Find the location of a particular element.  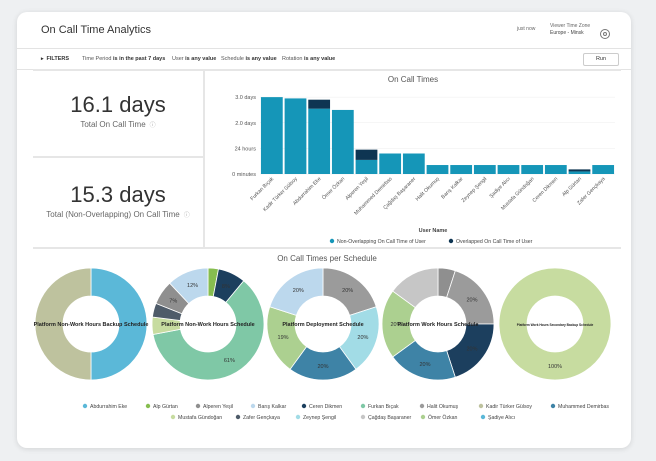

filters-toggle: FILTERS is located at coordinates (55, 59).